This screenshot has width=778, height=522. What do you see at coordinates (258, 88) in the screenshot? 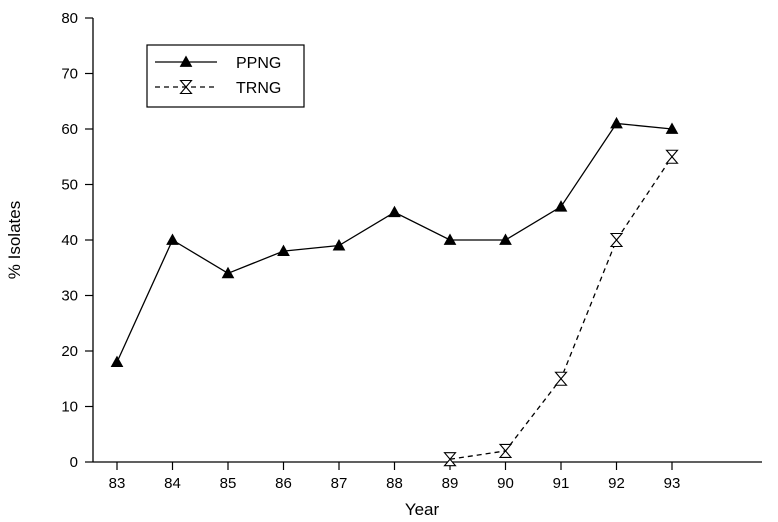
I see `legend-label: TRNG` at bounding box center [258, 88].